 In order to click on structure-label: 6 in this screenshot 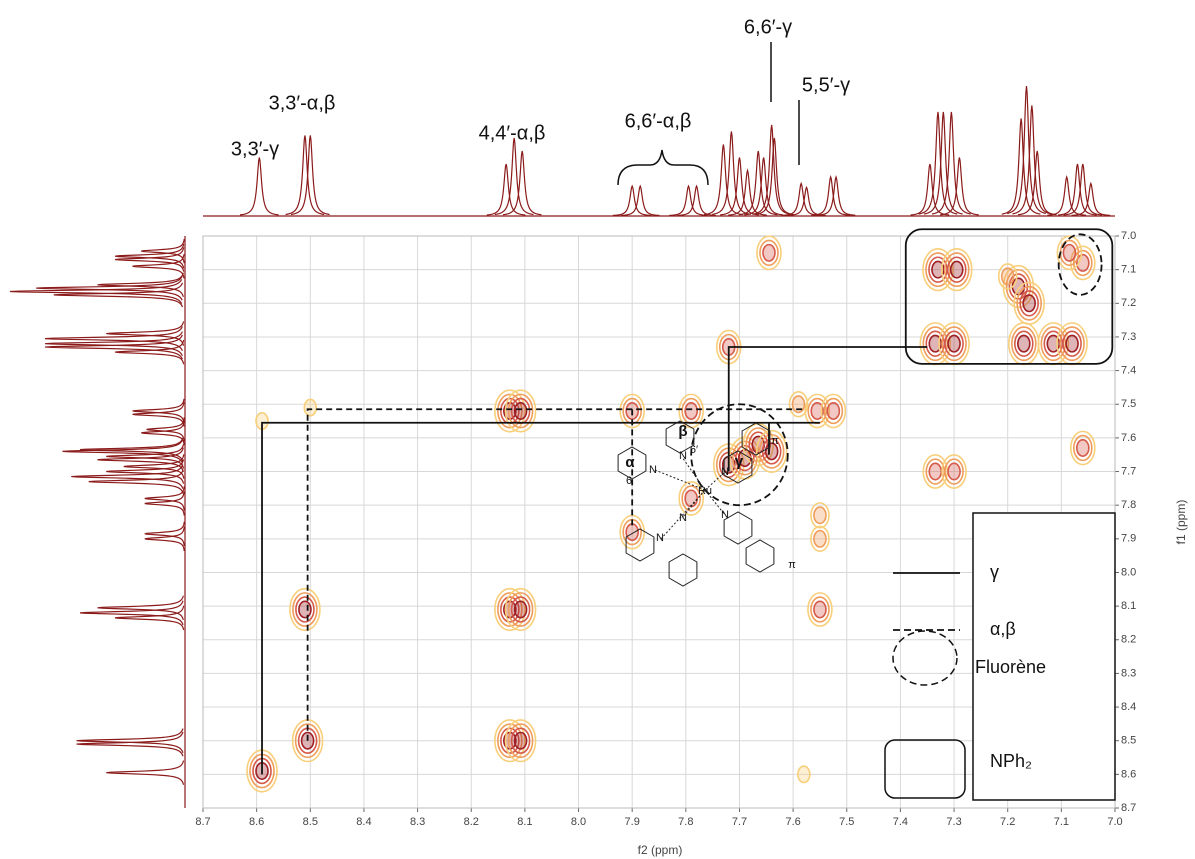, I will do `click(629, 481)`.